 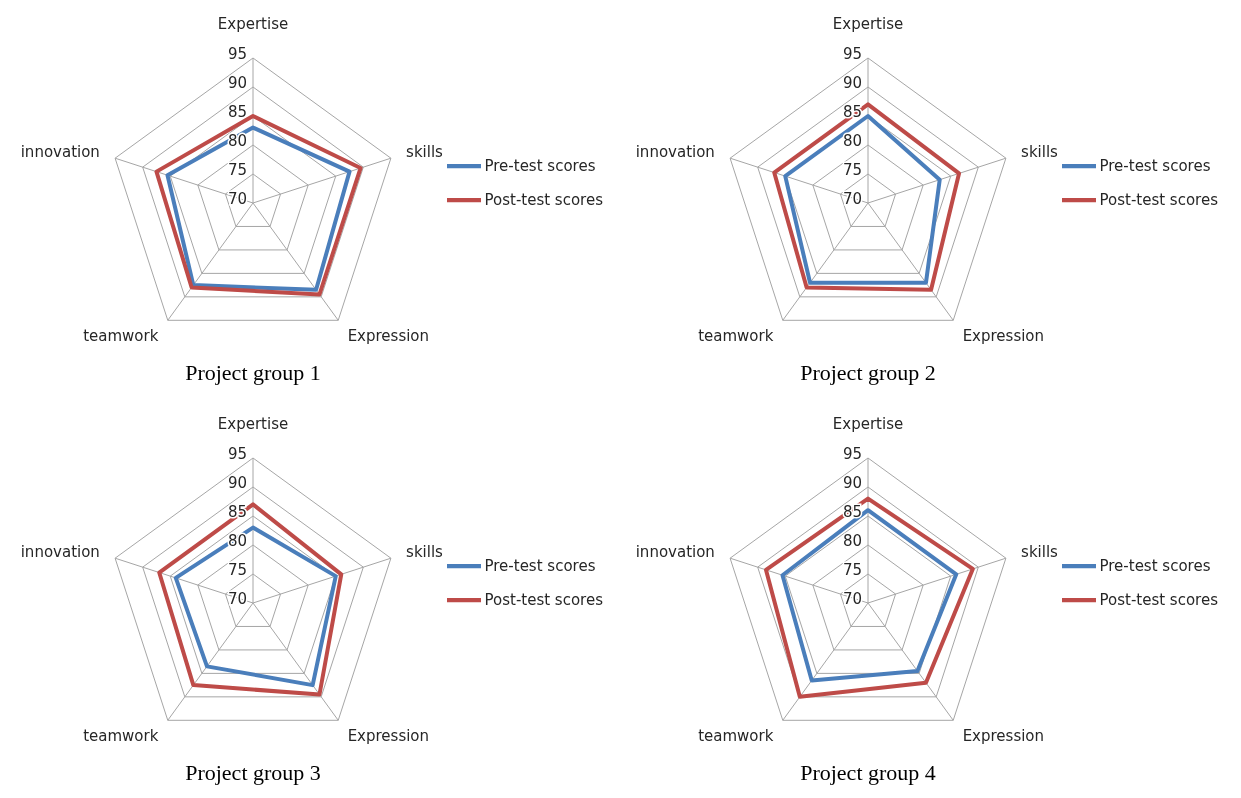 What do you see at coordinates (253, 373) in the screenshot?
I see `text: Project group 1` at bounding box center [253, 373].